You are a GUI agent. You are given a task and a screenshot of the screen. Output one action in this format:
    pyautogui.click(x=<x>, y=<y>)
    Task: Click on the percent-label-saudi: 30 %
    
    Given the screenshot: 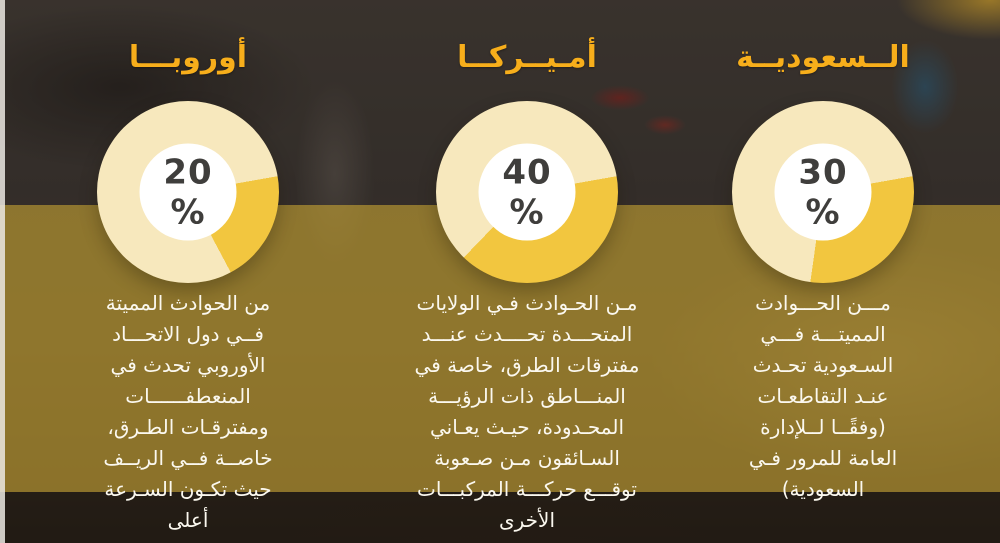 What is the action you would take?
    pyautogui.click(x=823, y=192)
    